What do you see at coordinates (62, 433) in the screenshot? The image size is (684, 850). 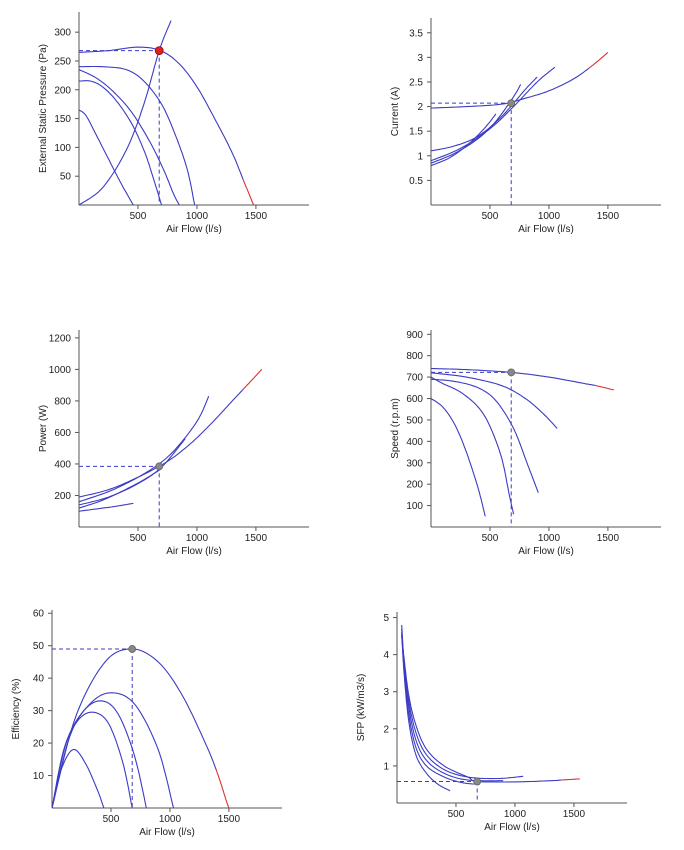 I see `y-tick-label: 600` at bounding box center [62, 433].